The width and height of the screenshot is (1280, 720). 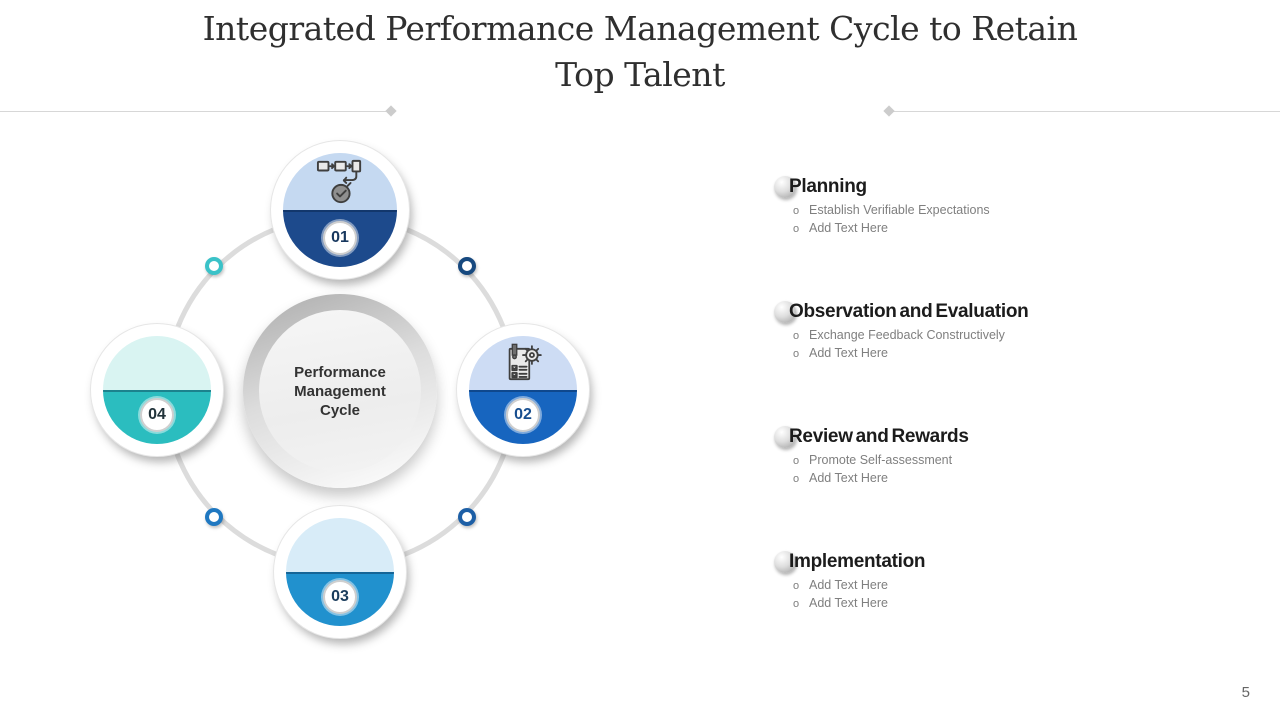 I want to click on node-01-top-half, so click(x=340, y=181).